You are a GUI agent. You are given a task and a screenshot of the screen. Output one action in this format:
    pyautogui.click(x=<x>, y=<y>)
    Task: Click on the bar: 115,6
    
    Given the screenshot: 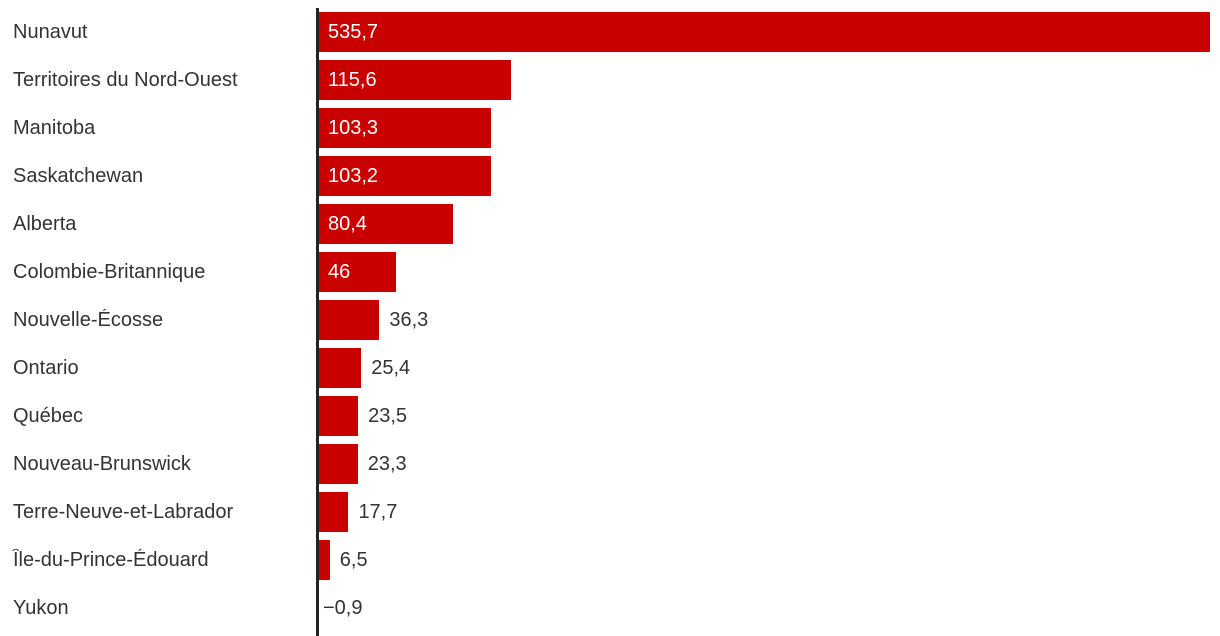 What is the action you would take?
    pyautogui.click(x=415, y=80)
    